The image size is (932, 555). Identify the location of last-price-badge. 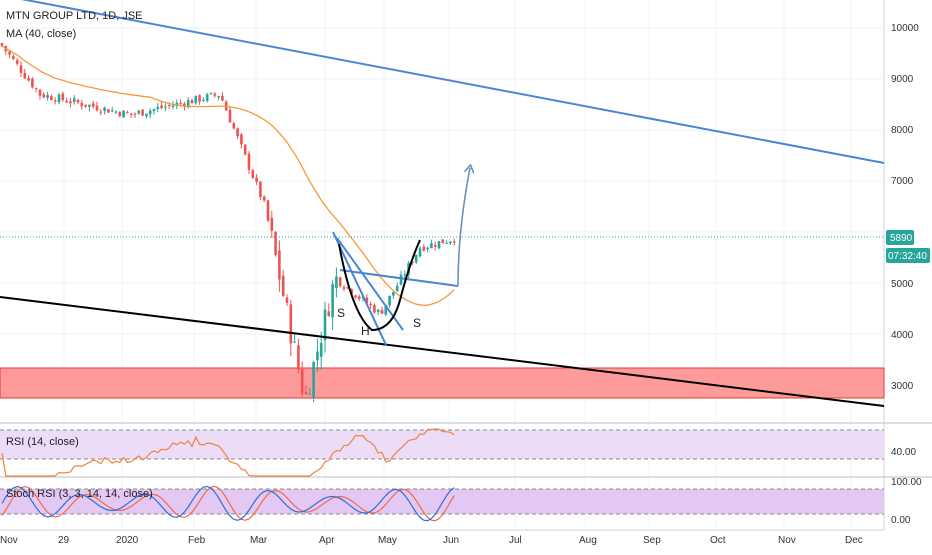
(900, 237).